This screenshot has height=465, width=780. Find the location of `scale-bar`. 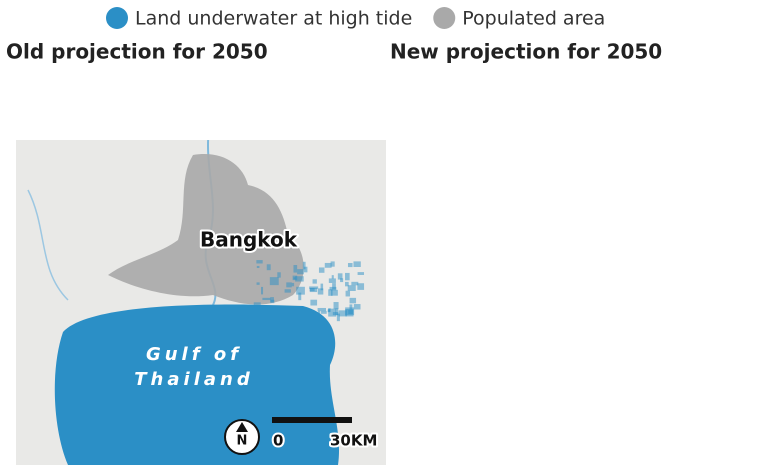

scale-bar is located at coordinates (312, 420).